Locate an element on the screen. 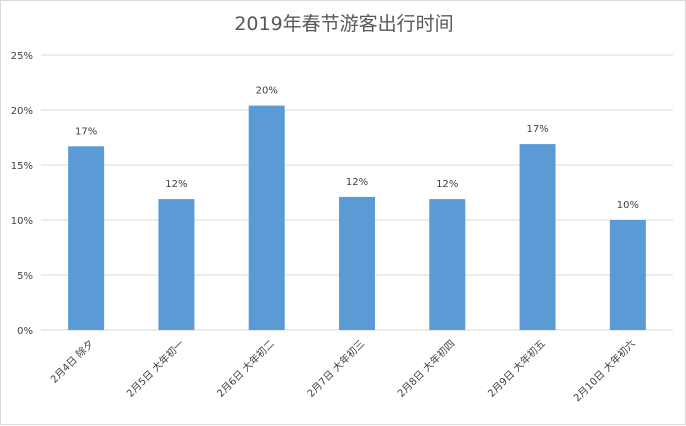 The width and height of the screenshot is (686, 426). y-tick-label: 20% is located at coordinates (22, 111).